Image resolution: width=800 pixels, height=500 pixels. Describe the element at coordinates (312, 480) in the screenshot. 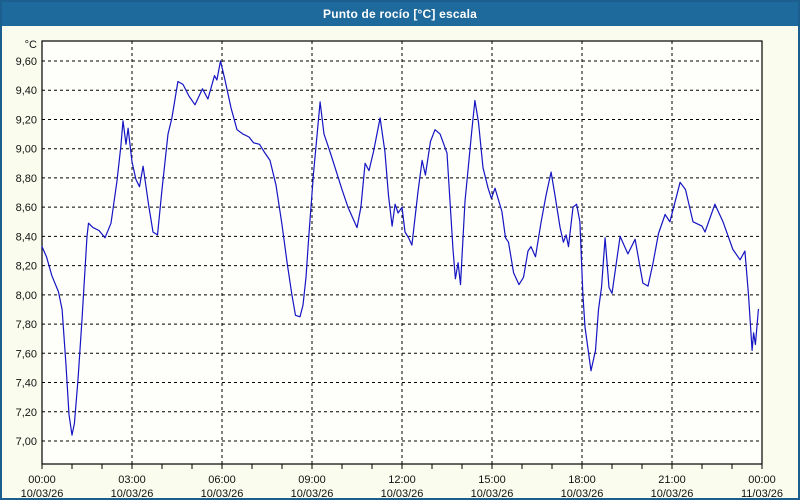

I see `x-tick-time-label: 09:00` at that location.